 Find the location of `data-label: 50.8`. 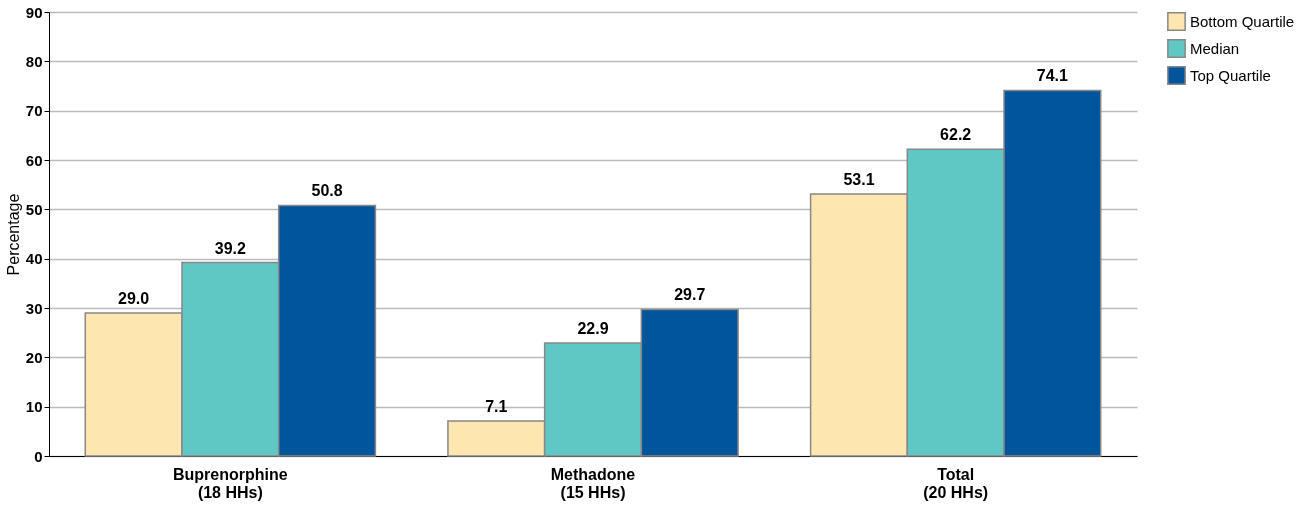

data-label: 50.8 is located at coordinates (327, 191).